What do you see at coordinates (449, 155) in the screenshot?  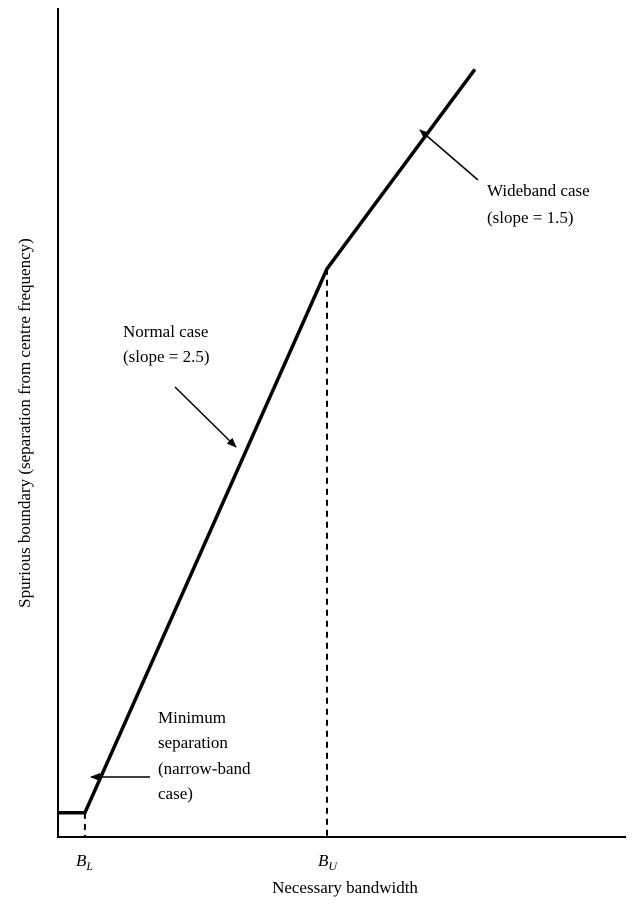 I see `annotation-wideband-arrow` at bounding box center [449, 155].